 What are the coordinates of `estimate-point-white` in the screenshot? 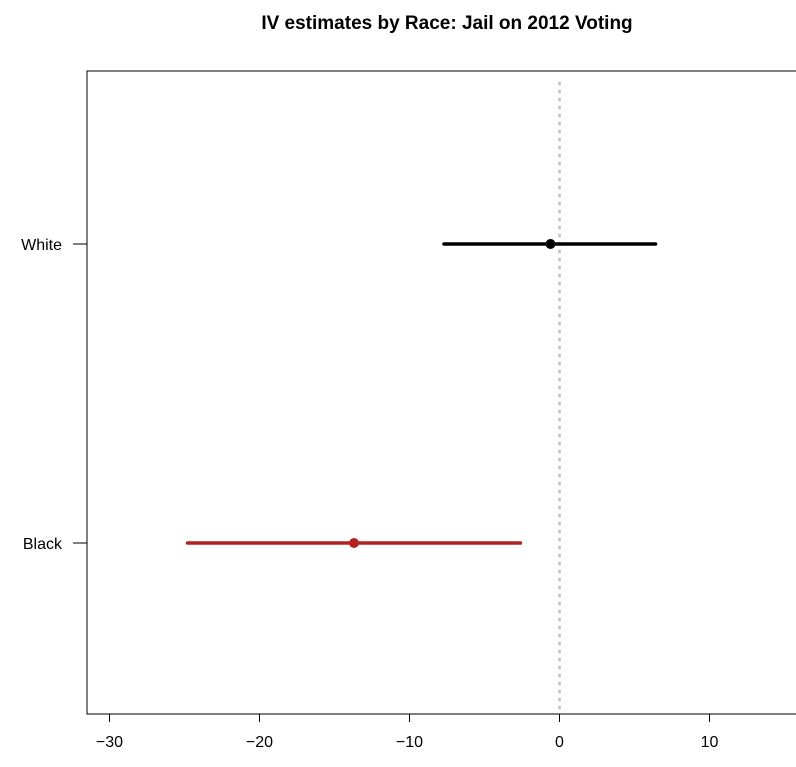 It's located at (550, 244).